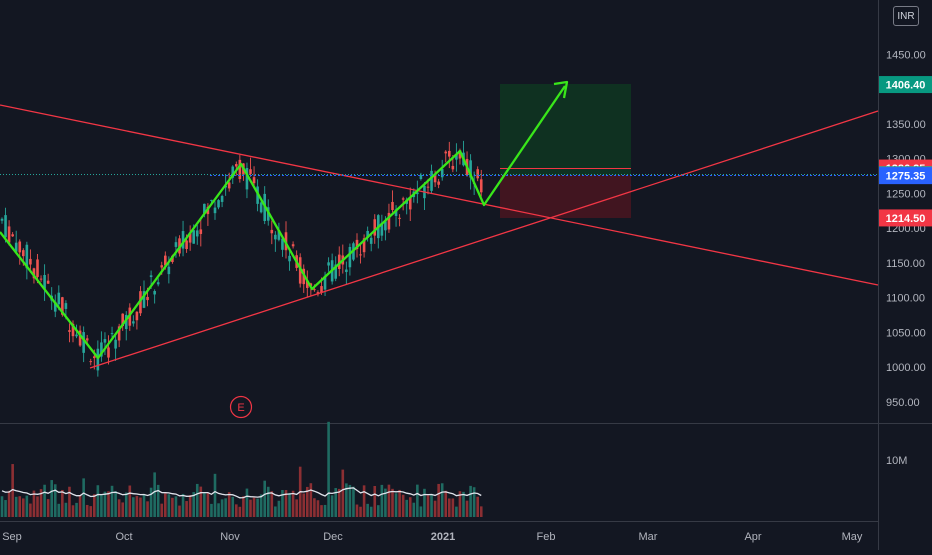  Describe the element at coordinates (906, 55) in the screenshot. I see `price-tick-label: 1450.00` at that location.